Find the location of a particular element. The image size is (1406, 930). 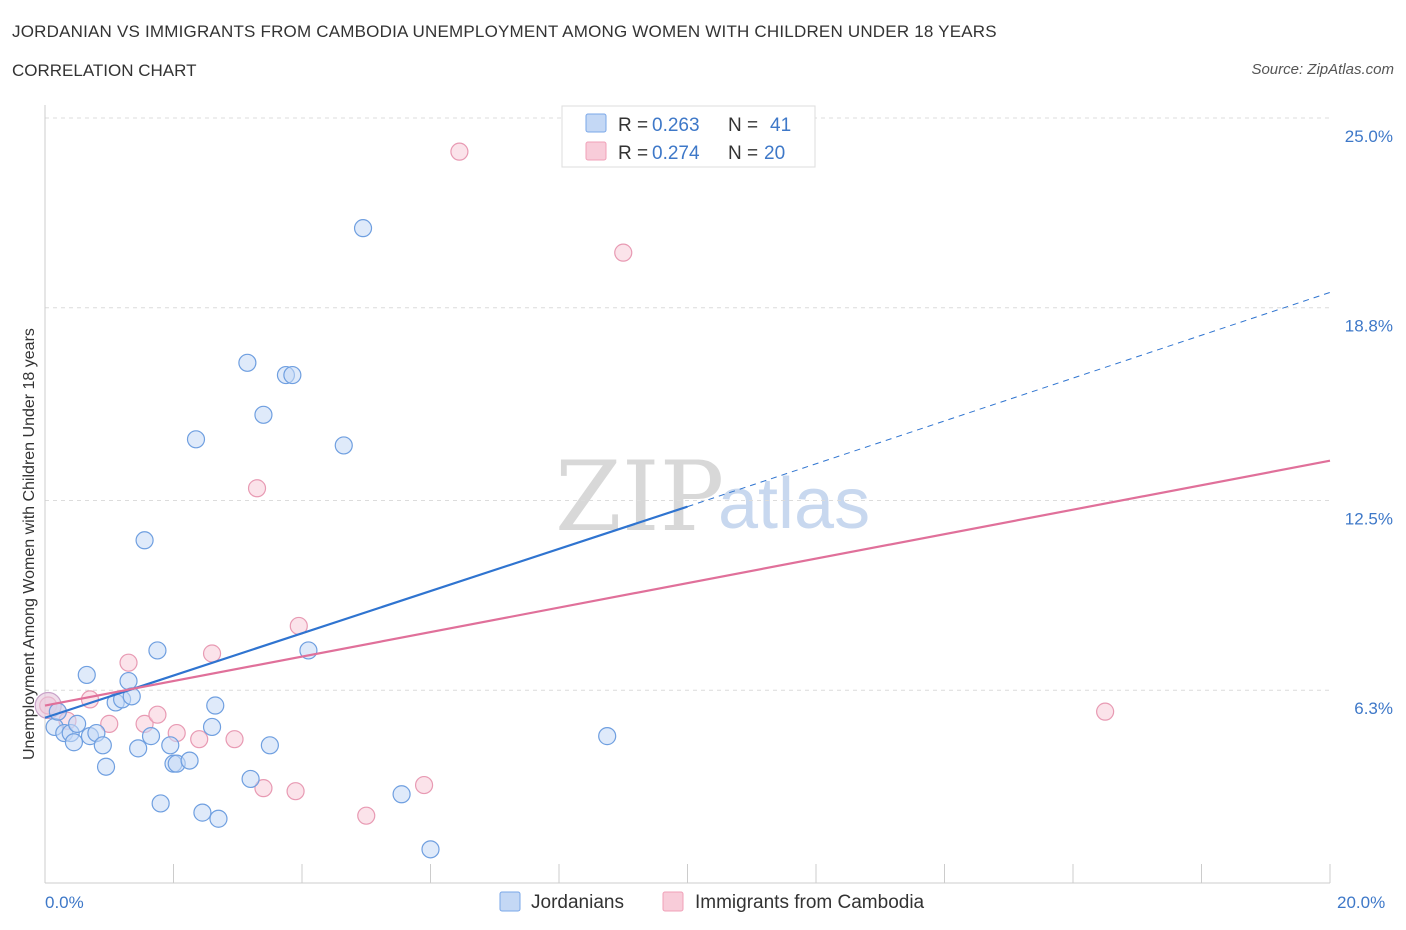

bottom-legend-jordanians: Jordanians is located at coordinates (577, 902).